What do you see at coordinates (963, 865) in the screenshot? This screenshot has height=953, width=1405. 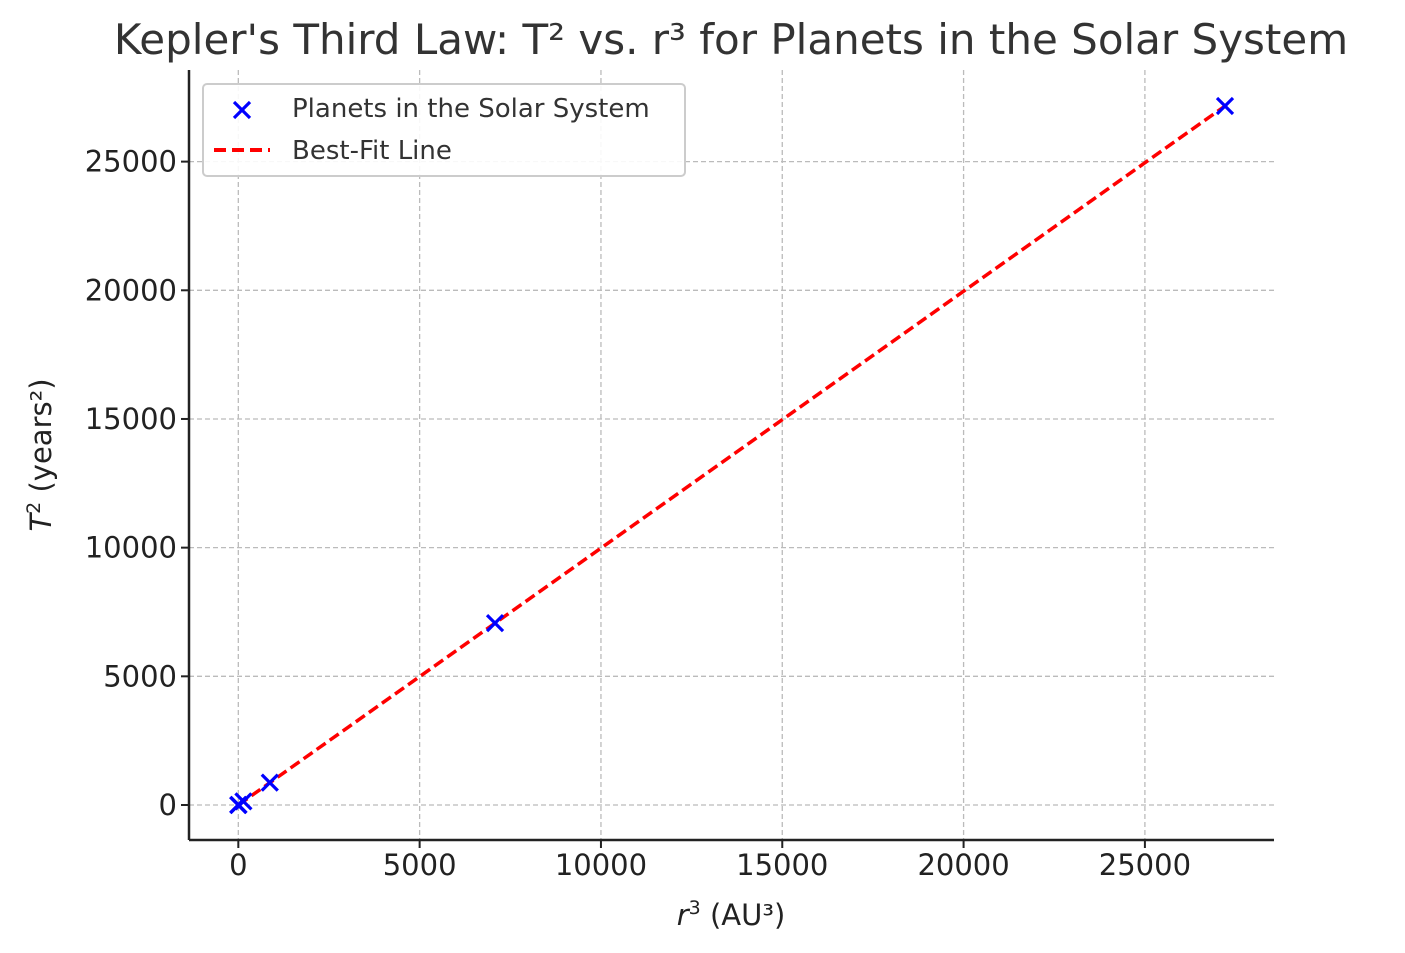 I see `x-tick-label: 20000` at bounding box center [963, 865].